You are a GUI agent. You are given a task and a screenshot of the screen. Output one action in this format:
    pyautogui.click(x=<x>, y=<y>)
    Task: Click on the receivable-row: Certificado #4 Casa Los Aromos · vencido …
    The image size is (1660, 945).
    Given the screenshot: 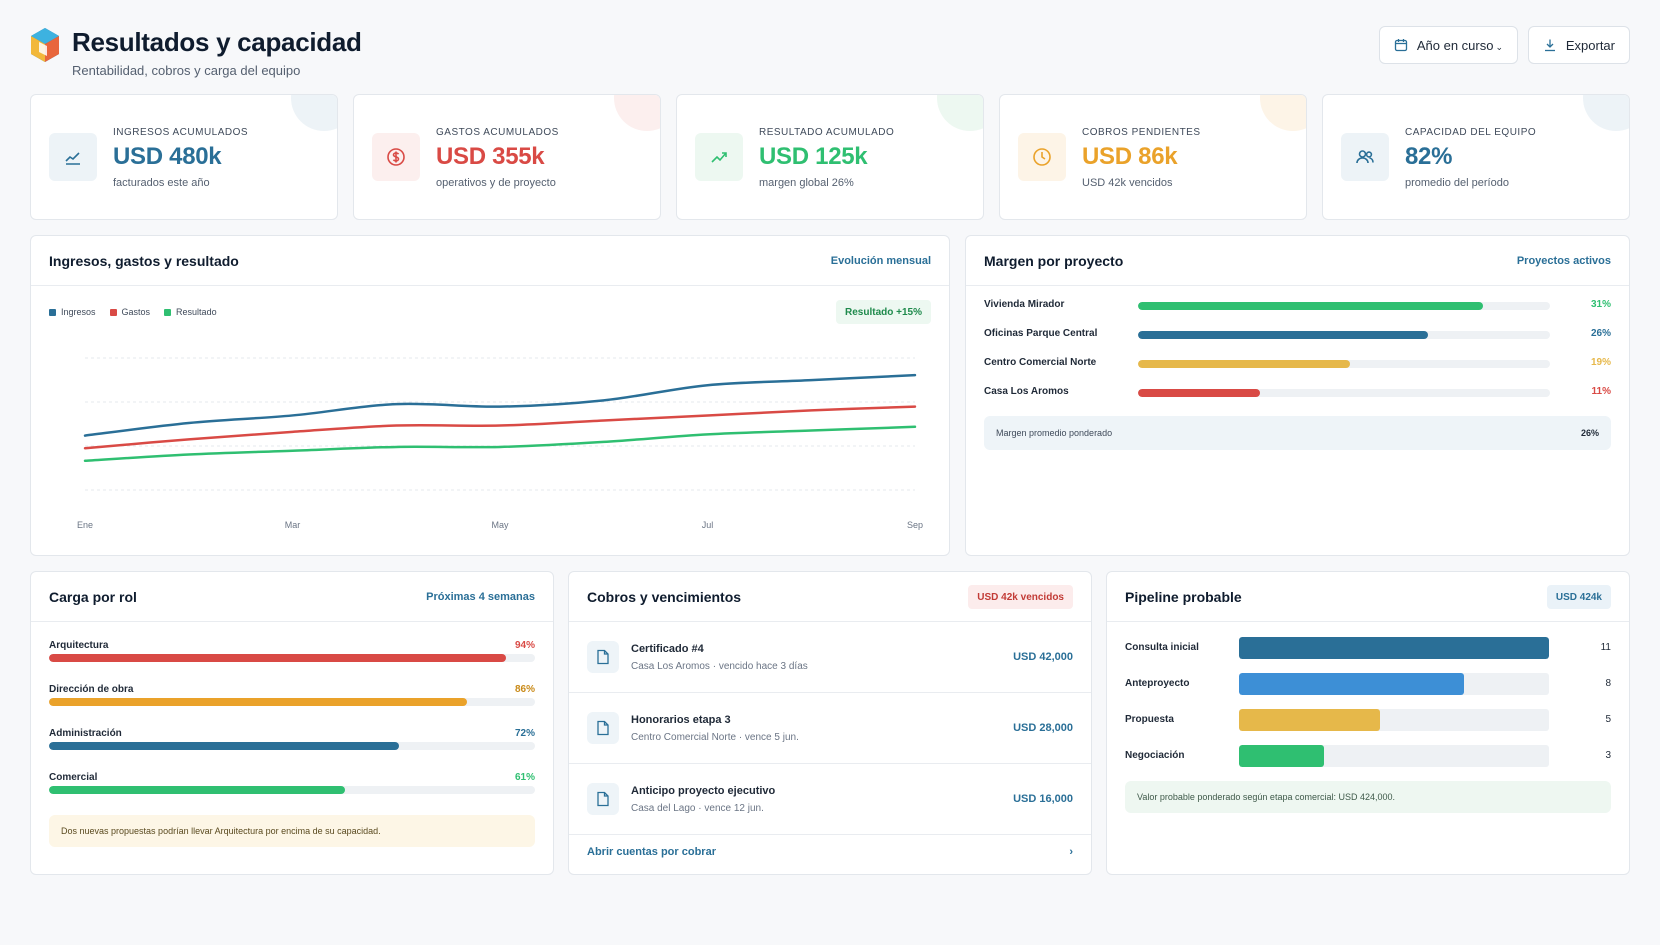 What is the action you would take?
    pyautogui.click(x=830, y=658)
    